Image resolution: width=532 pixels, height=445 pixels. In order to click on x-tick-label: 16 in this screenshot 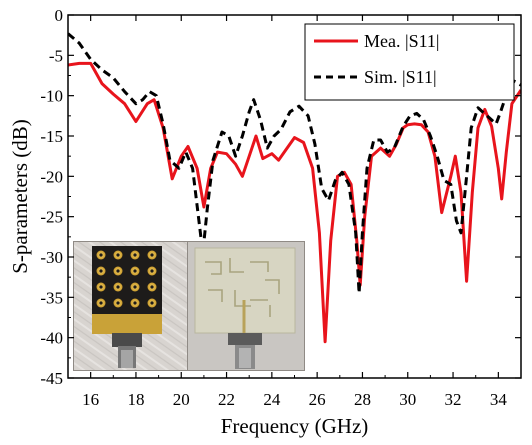, I will do `click(90, 399)`.